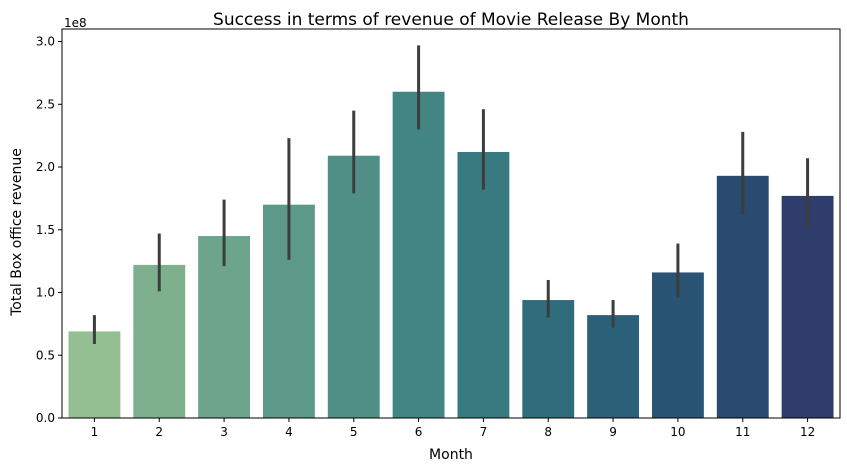 This screenshot has height=472, width=847. What do you see at coordinates (453, 428) in the screenshot?
I see `x-axis-ticks: 1 2 3 4 5 6 7 8 9 10 11 12` at bounding box center [453, 428].